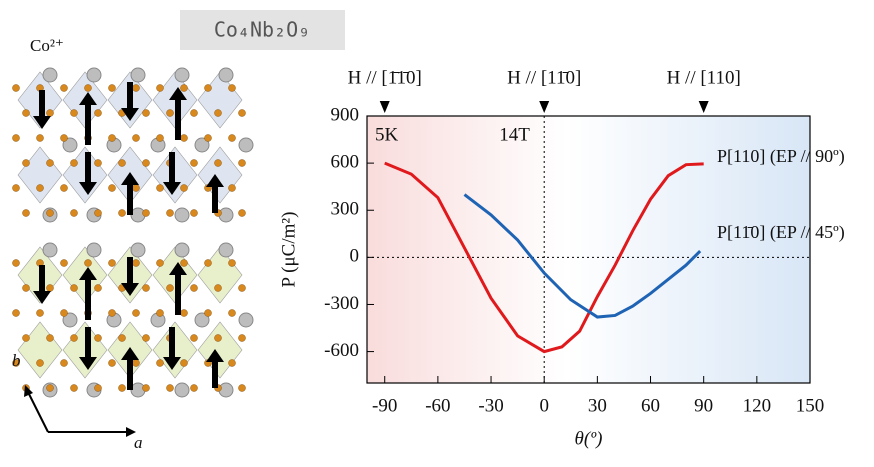  I want to click on compound: Co₄Nb₂O₉, so click(262, 30).